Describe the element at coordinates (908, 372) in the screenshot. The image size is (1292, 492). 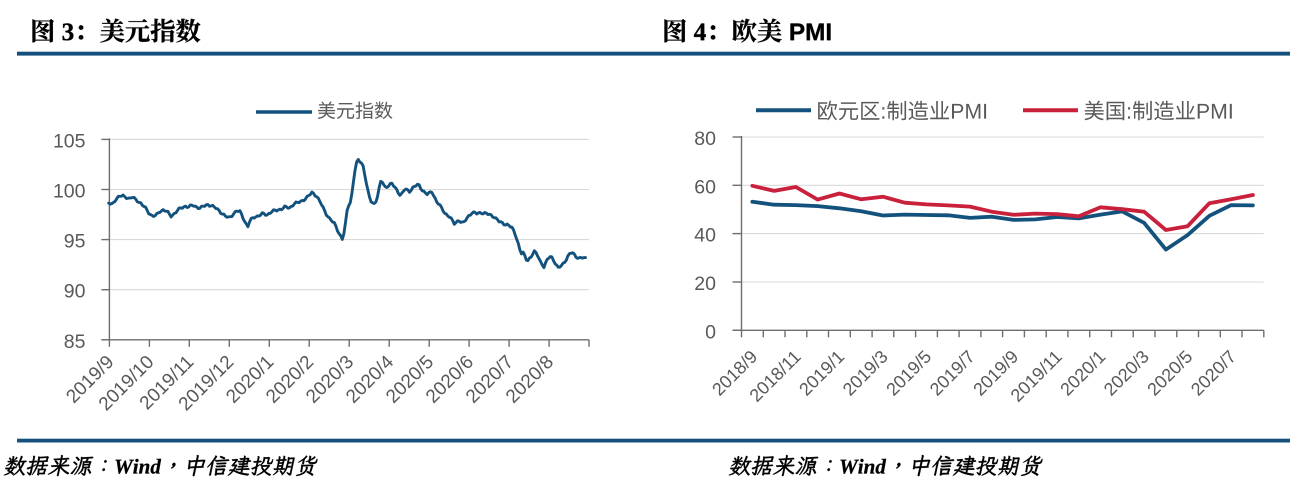
I see `svg-text: 2019/5` at that location.